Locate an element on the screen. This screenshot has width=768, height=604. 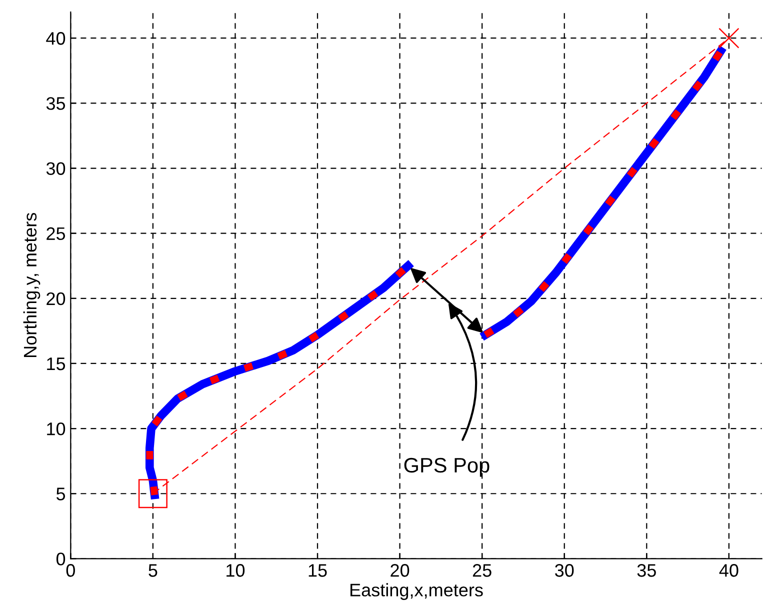
x-tick-label: 0 is located at coordinates (70, 570).